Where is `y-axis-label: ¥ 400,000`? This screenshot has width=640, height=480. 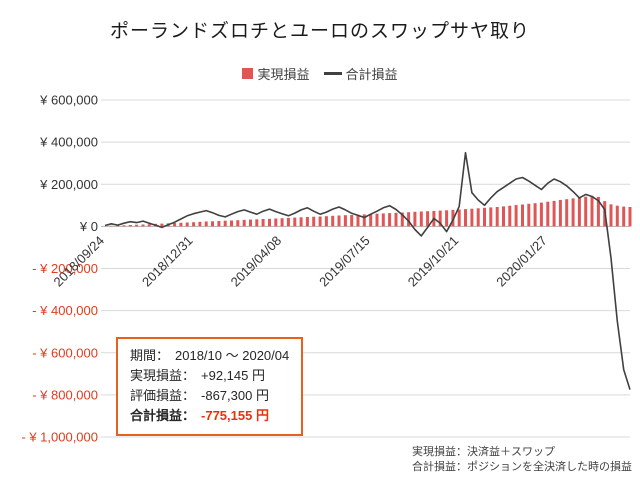
y-axis-label: ¥ 400,000 is located at coordinates (68, 142).